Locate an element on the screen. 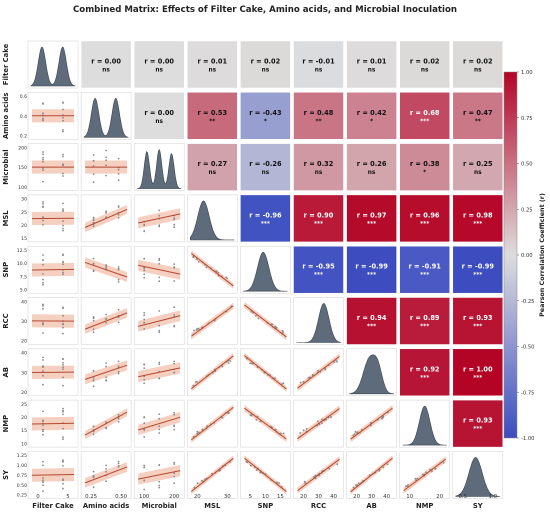  corr-cell-msl-vs-sy is located at coordinates (478, 218).